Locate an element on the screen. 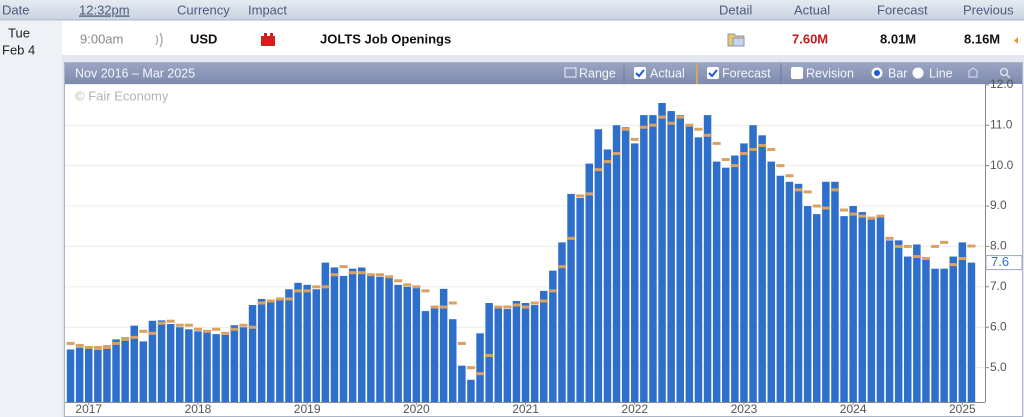 The height and width of the screenshot is (417, 1024). alert-icon is located at coordinates (159, 40).